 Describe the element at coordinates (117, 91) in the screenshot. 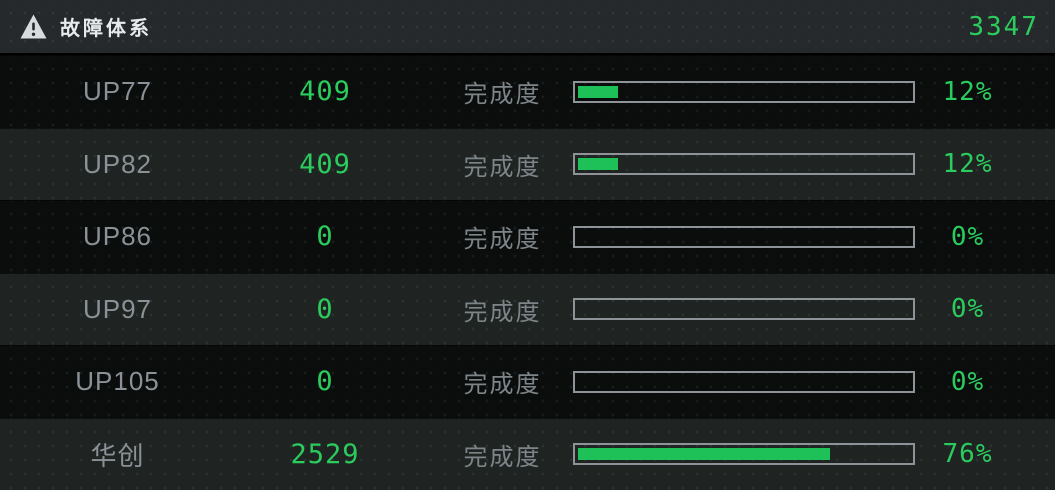

I see `row-label: UP77` at that location.